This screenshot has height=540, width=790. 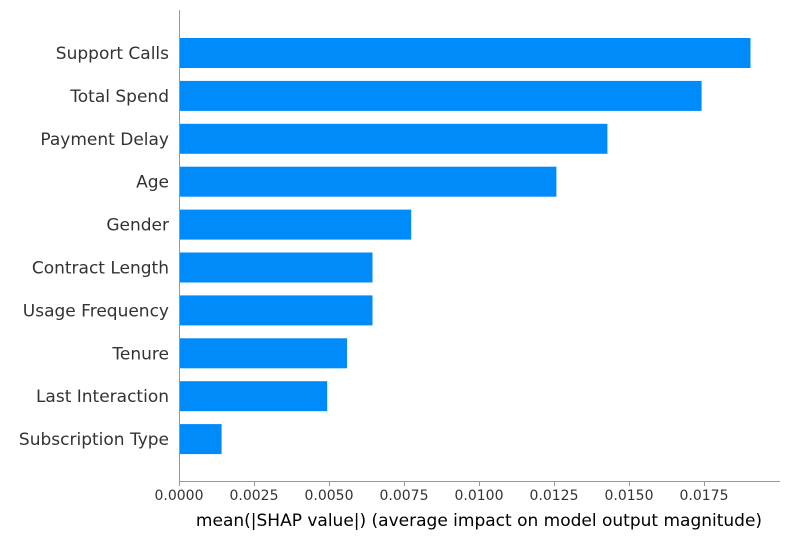 What do you see at coordinates (100, 269) in the screenshot?
I see `category-label: Contract Length` at bounding box center [100, 269].